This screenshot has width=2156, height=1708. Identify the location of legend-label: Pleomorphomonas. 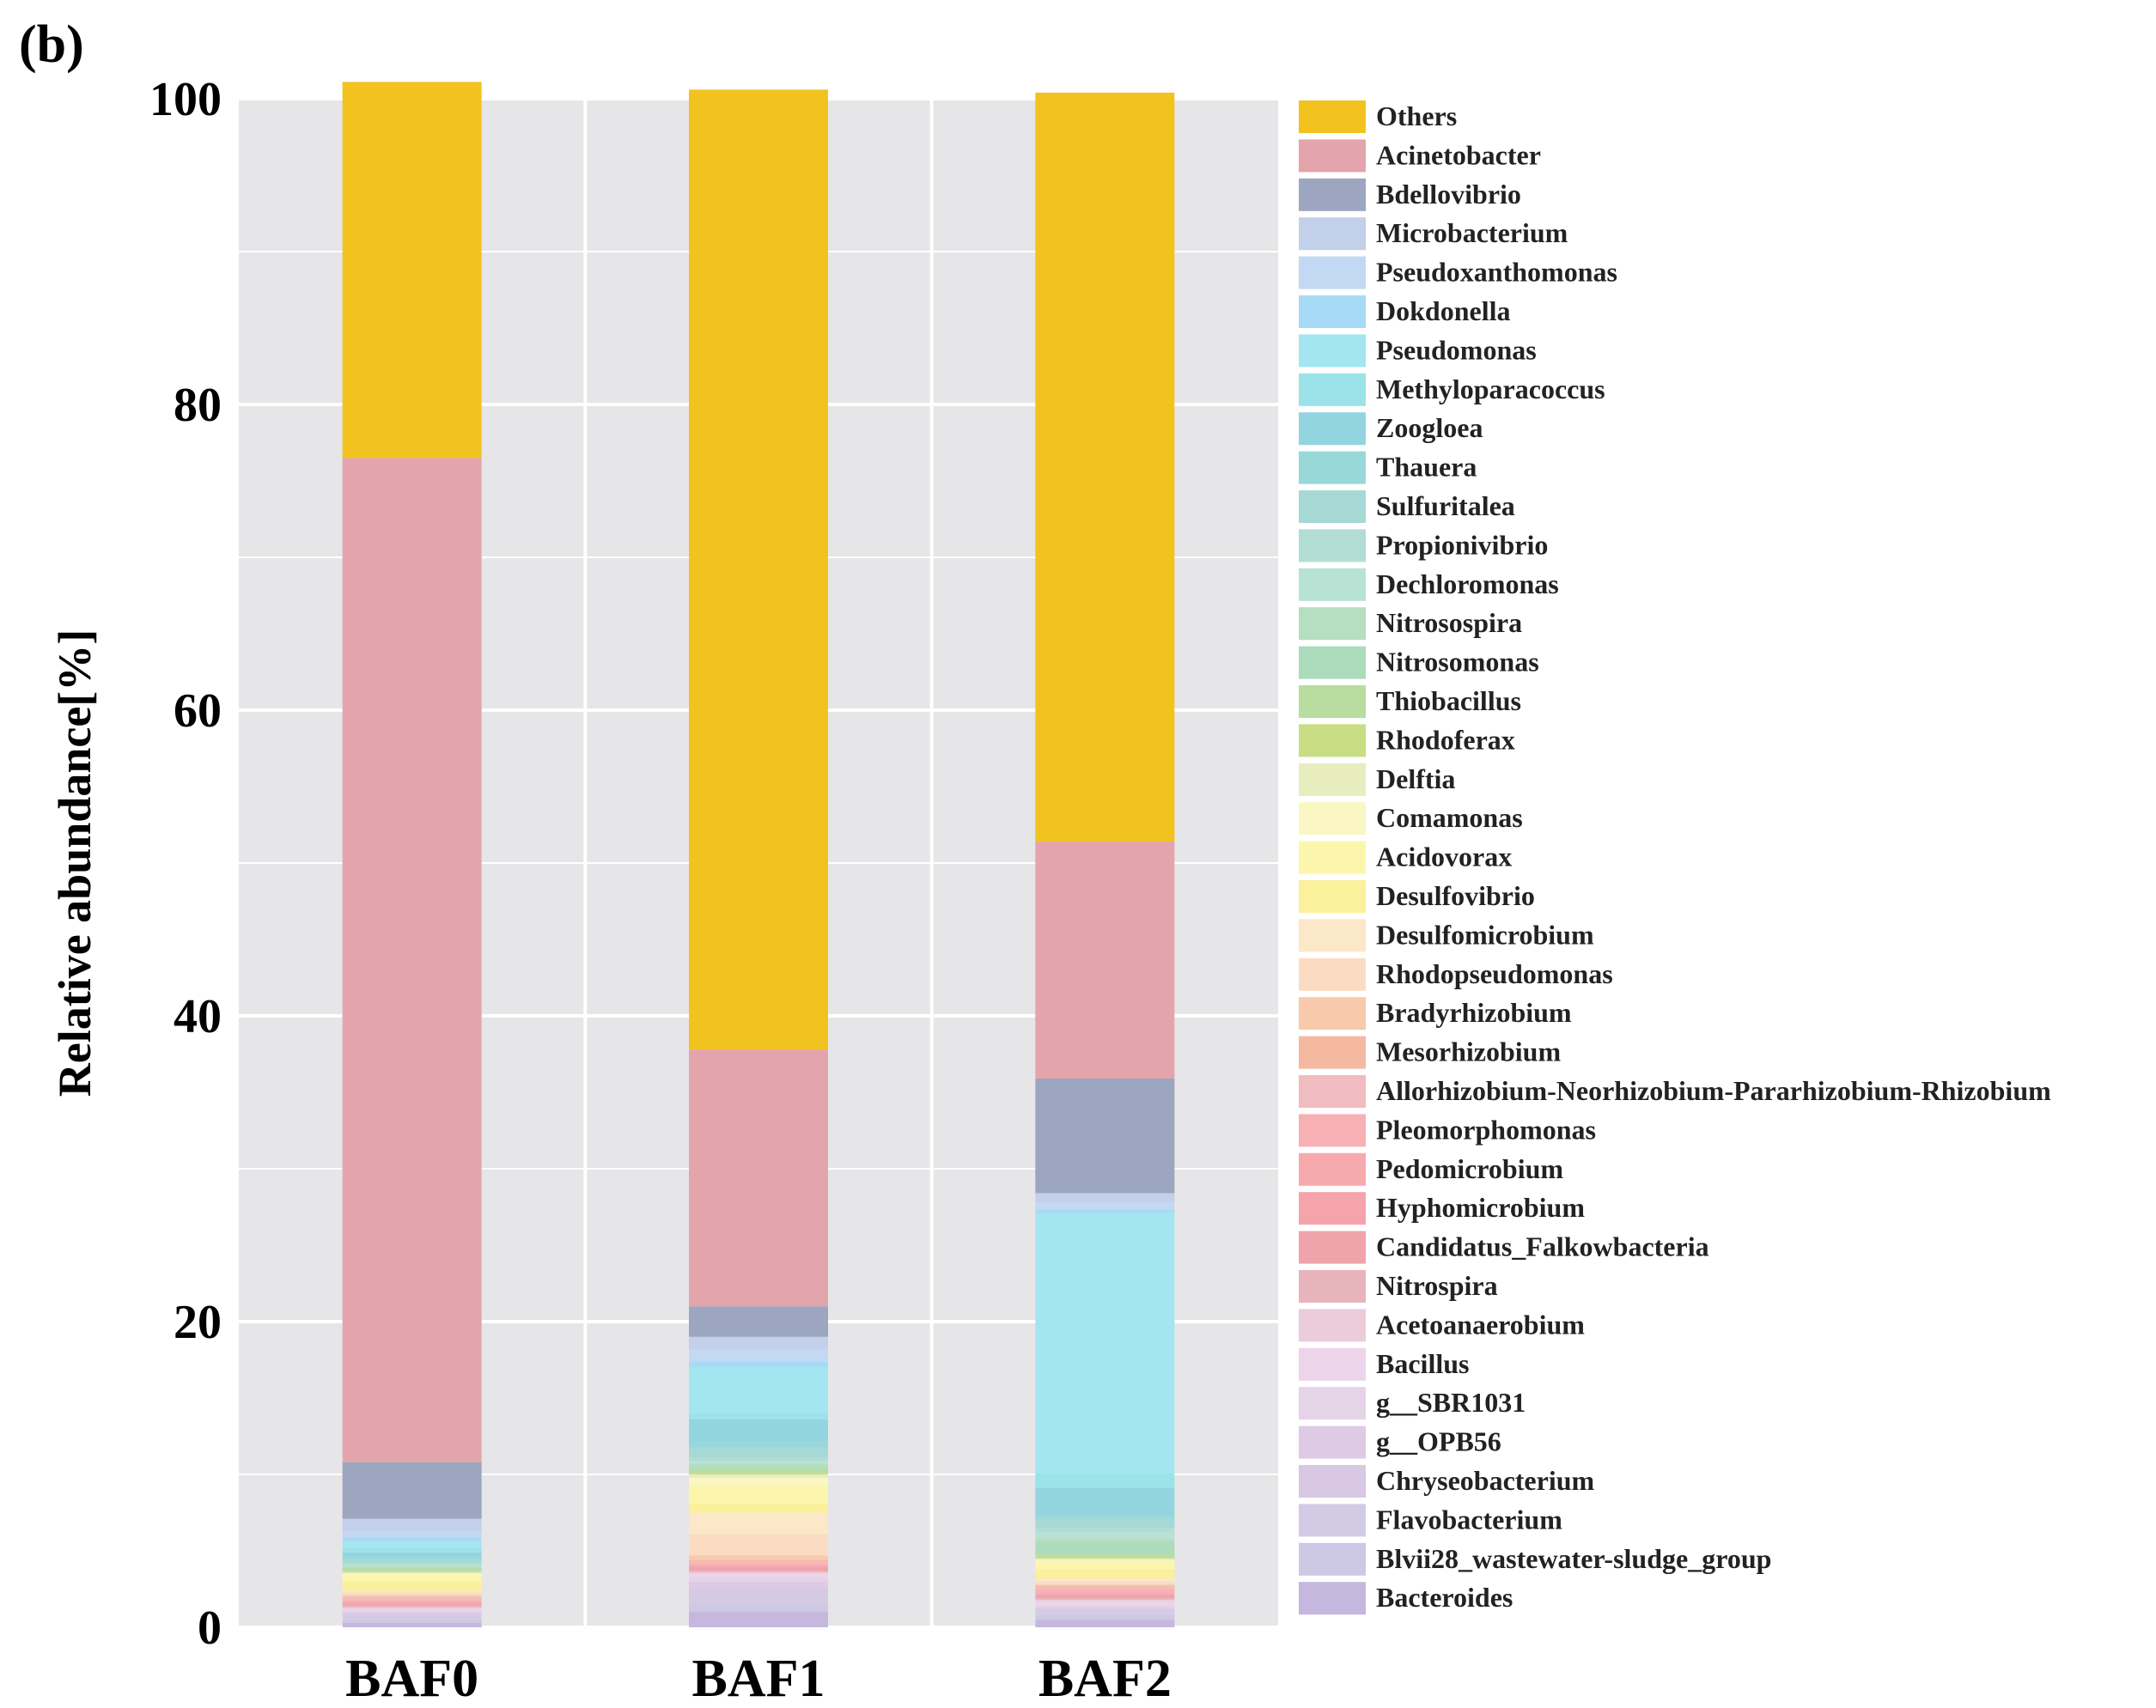
(1486, 1129).